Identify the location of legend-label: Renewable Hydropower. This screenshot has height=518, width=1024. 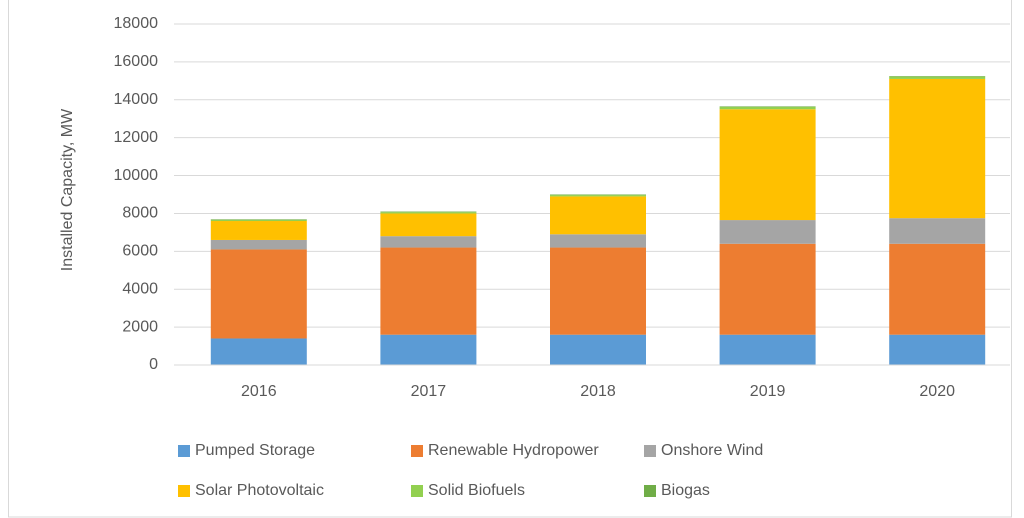
(513, 450).